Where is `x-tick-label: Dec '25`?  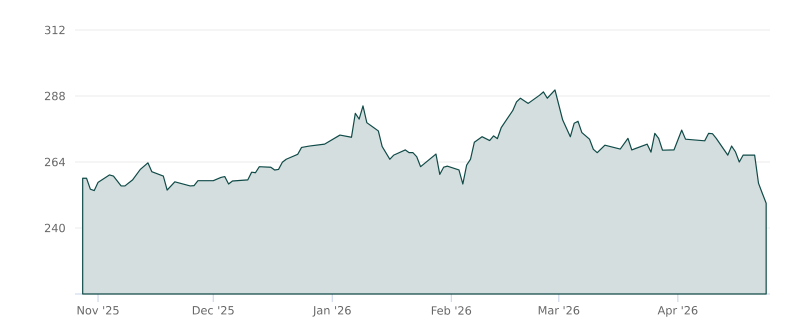 x-tick-label: Dec '25 is located at coordinates (213, 310).